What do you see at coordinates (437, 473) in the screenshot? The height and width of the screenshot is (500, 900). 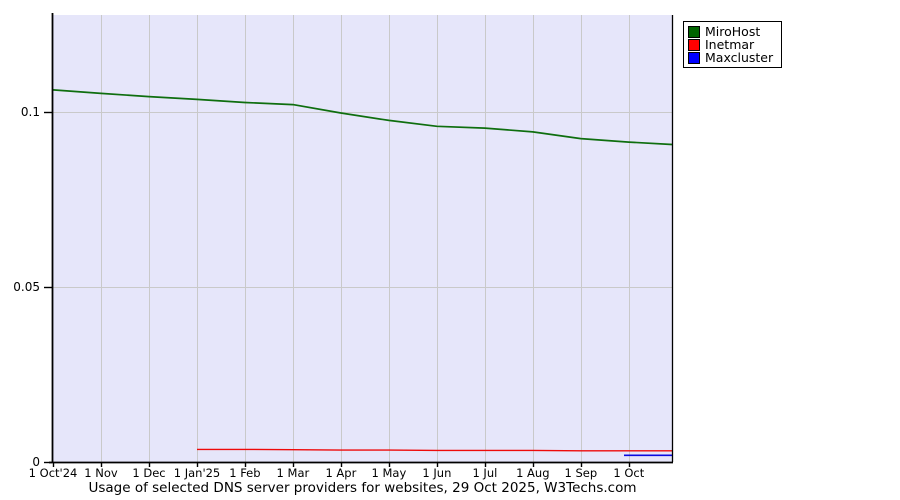 I see `x-tick-label: 1 Jun` at bounding box center [437, 473].